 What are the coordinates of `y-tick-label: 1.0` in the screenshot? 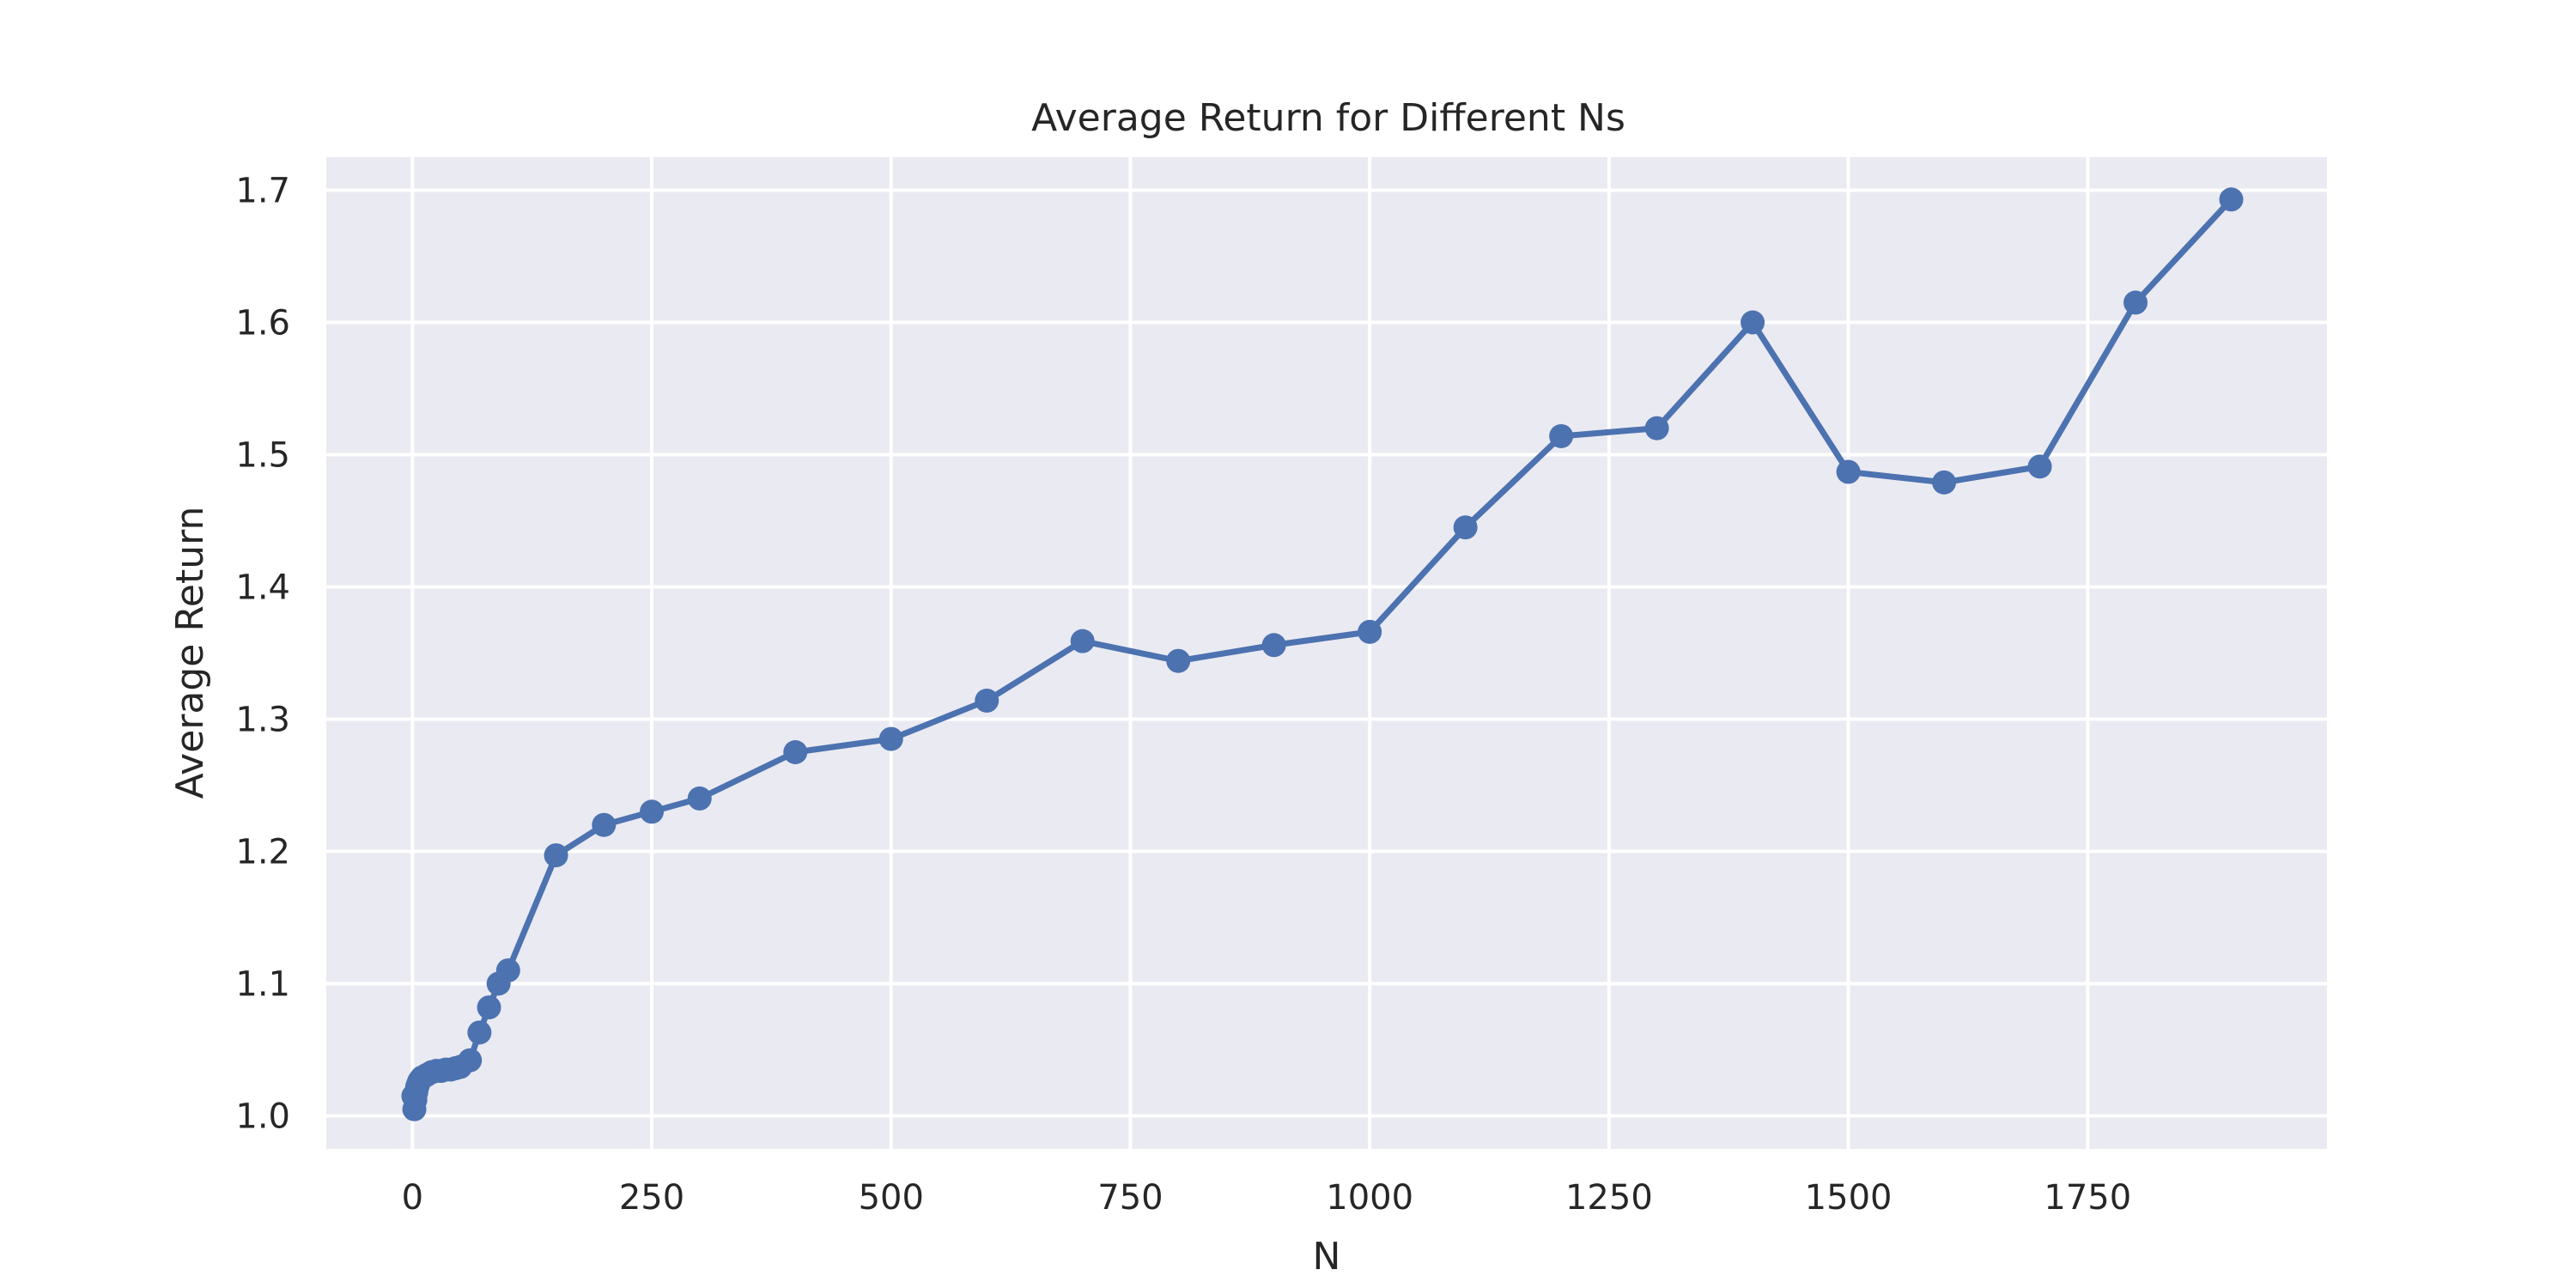 It's located at (262, 1117).